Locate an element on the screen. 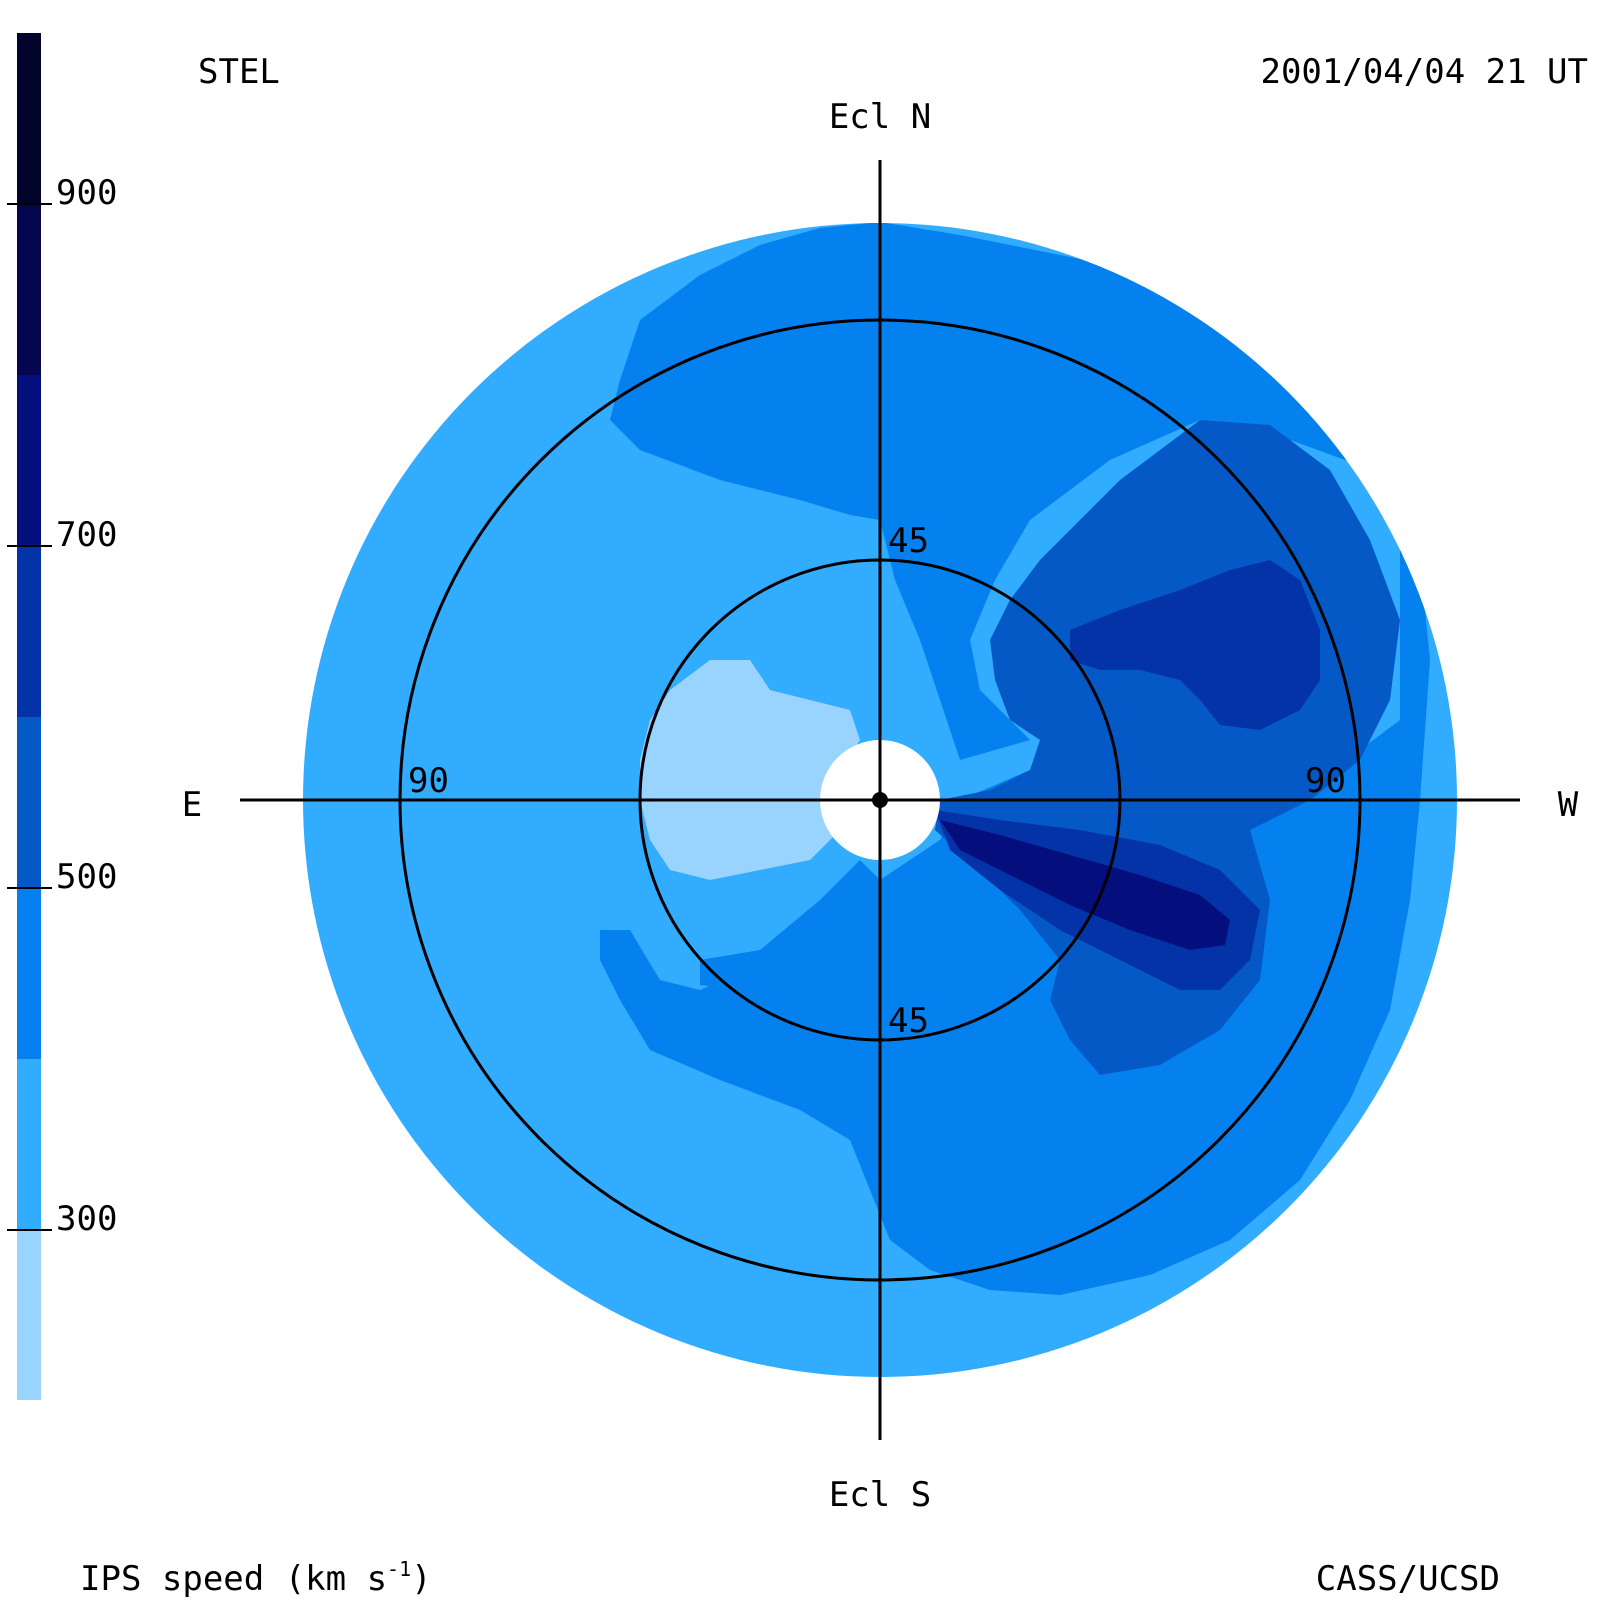  colorbar-label-900: 900 is located at coordinates (86, 193).